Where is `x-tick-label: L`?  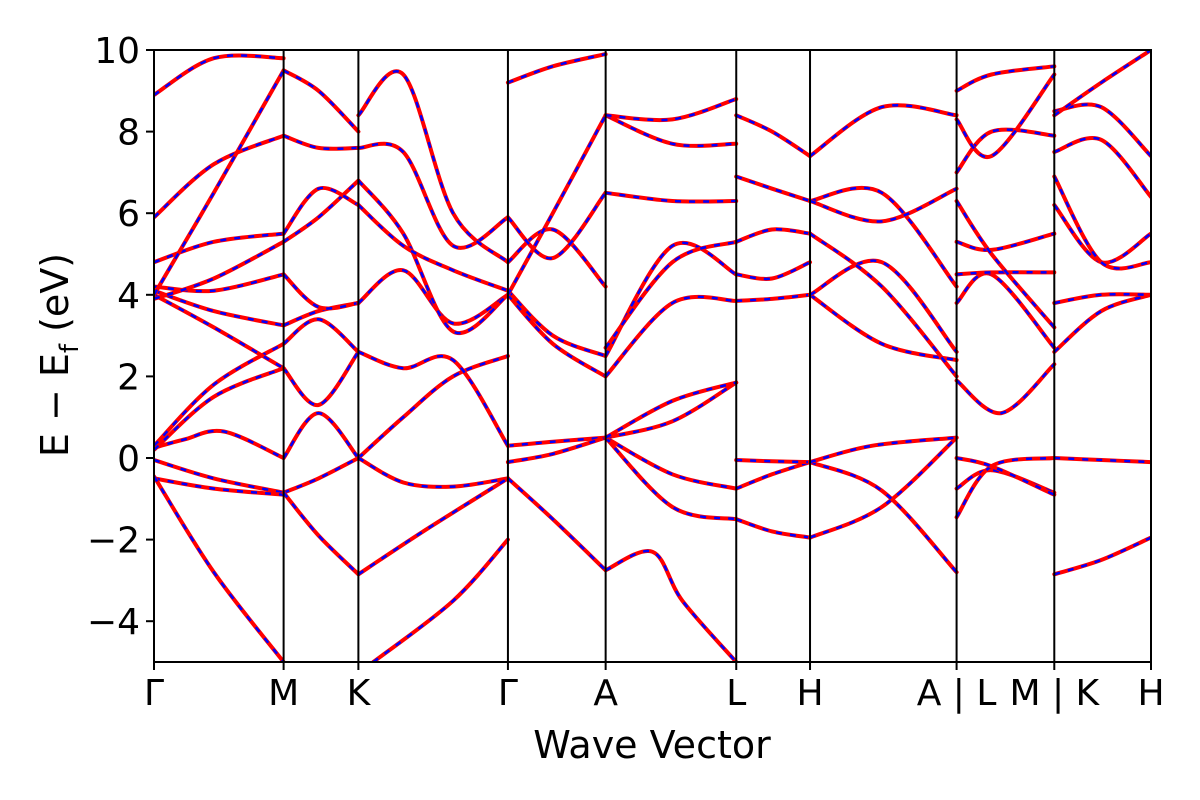 x-tick-label: L is located at coordinates (736, 693).